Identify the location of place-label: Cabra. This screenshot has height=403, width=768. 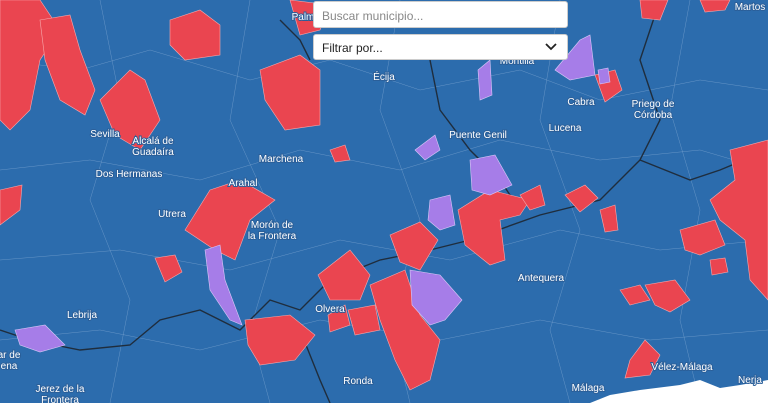
(581, 102).